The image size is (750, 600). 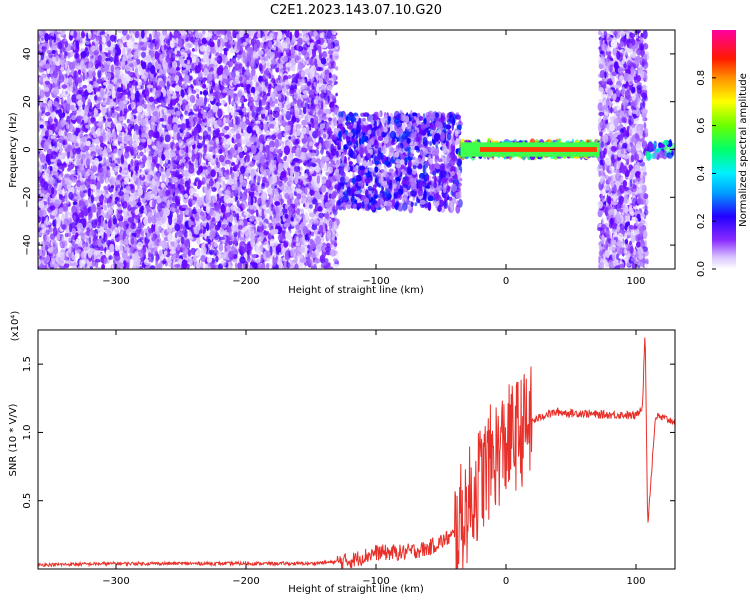 What do you see at coordinates (356, 10) in the screenshot?
I see `figure-title: C2E1.2023.143.07.10.G20` at bounding box center [356, 10].